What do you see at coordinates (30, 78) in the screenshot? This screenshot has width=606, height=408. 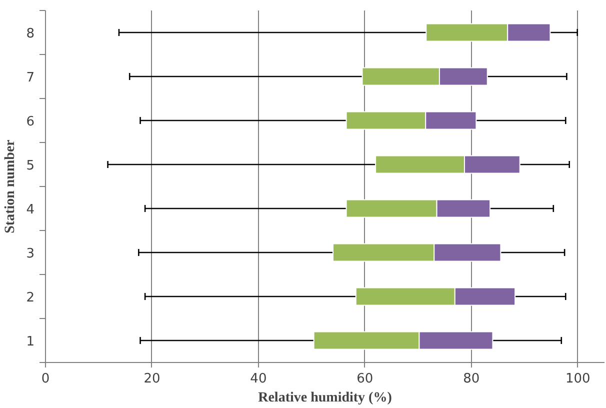 I see `y-tick-label: 7` at bounding box center [30, 78].